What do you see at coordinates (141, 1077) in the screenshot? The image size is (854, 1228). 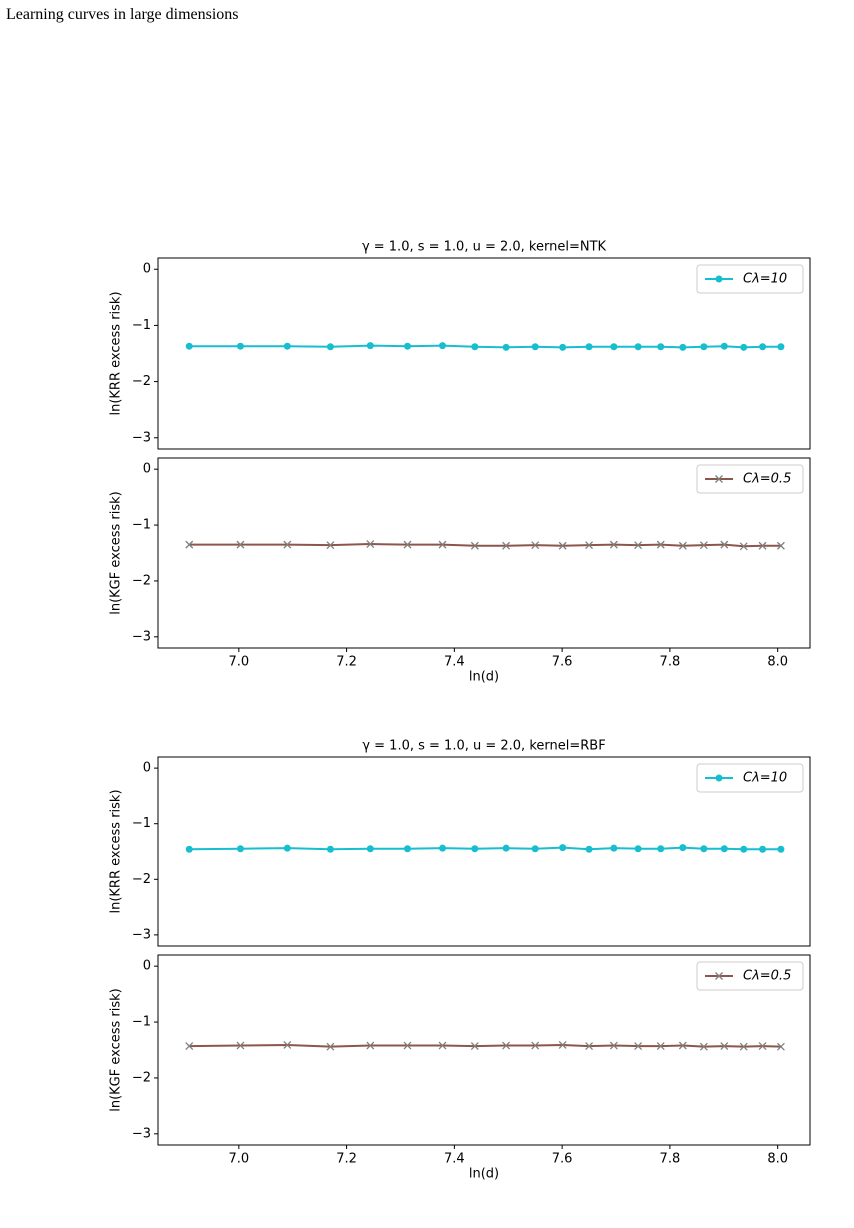 I see `y-tick-label: −2` at bounding box center [141, 1077].